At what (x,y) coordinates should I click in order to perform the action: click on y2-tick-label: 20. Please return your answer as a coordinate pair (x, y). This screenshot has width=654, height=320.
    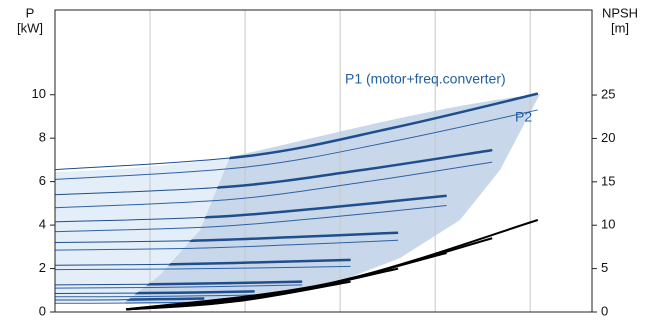
    Looking at the image, I should click on (608, 137).